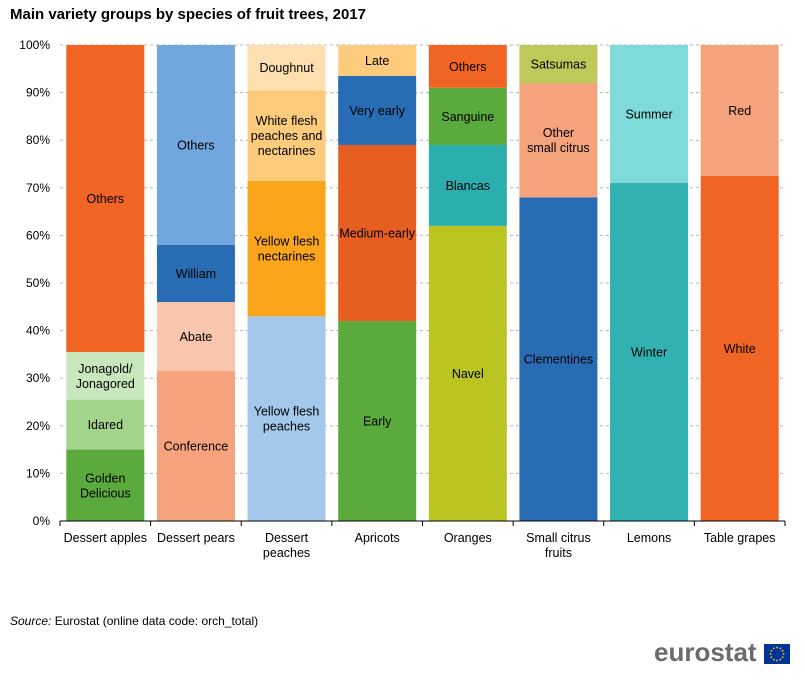 Image resolution: width=805 pixels, height=681 pixels. I want to click on y-tick-label: 60%, so click(38, 235).